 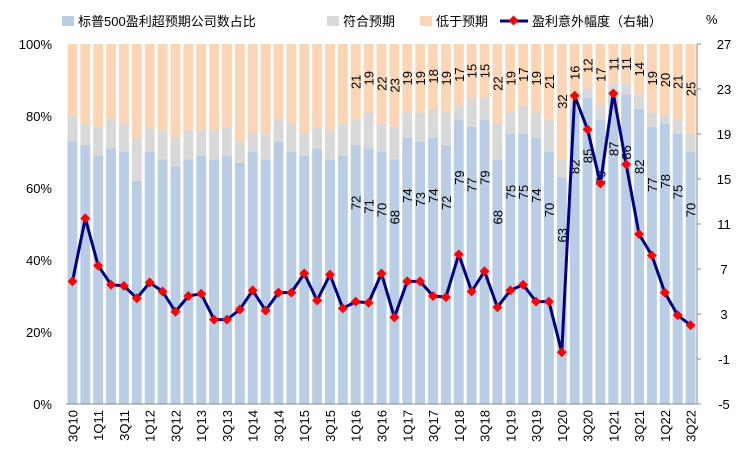 I want to click on x-tick-label: 1Q21, so click(x=613, y=426).